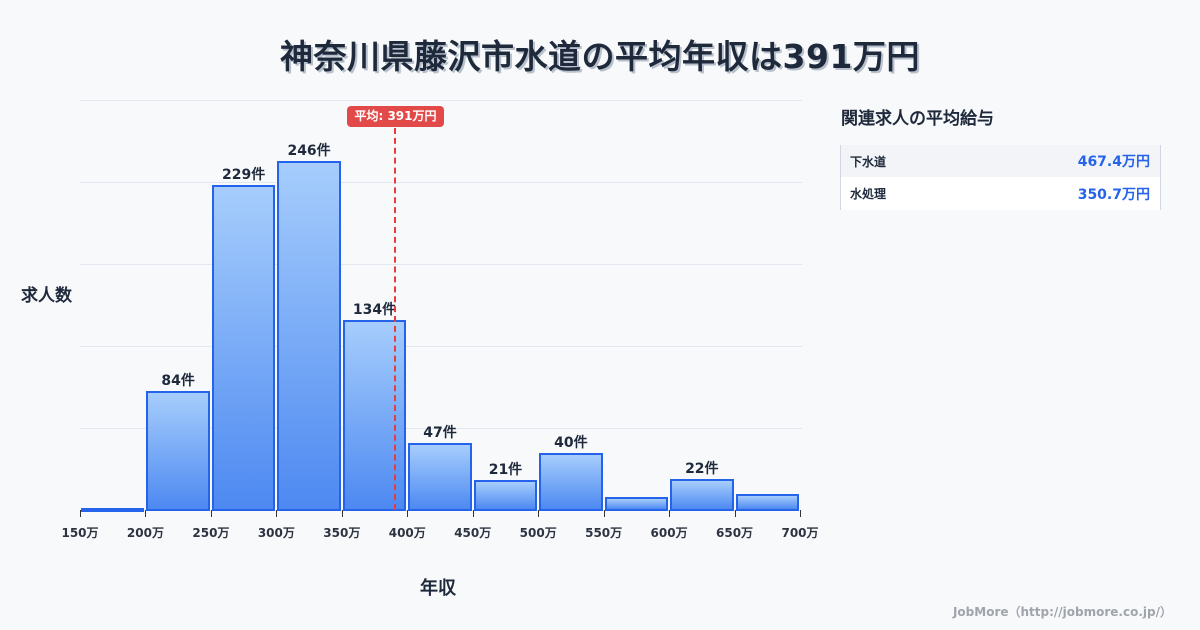  Describe the element at coordinates (538, 533) in the screenshot. I see `x-tick-label: 500万` at that location.